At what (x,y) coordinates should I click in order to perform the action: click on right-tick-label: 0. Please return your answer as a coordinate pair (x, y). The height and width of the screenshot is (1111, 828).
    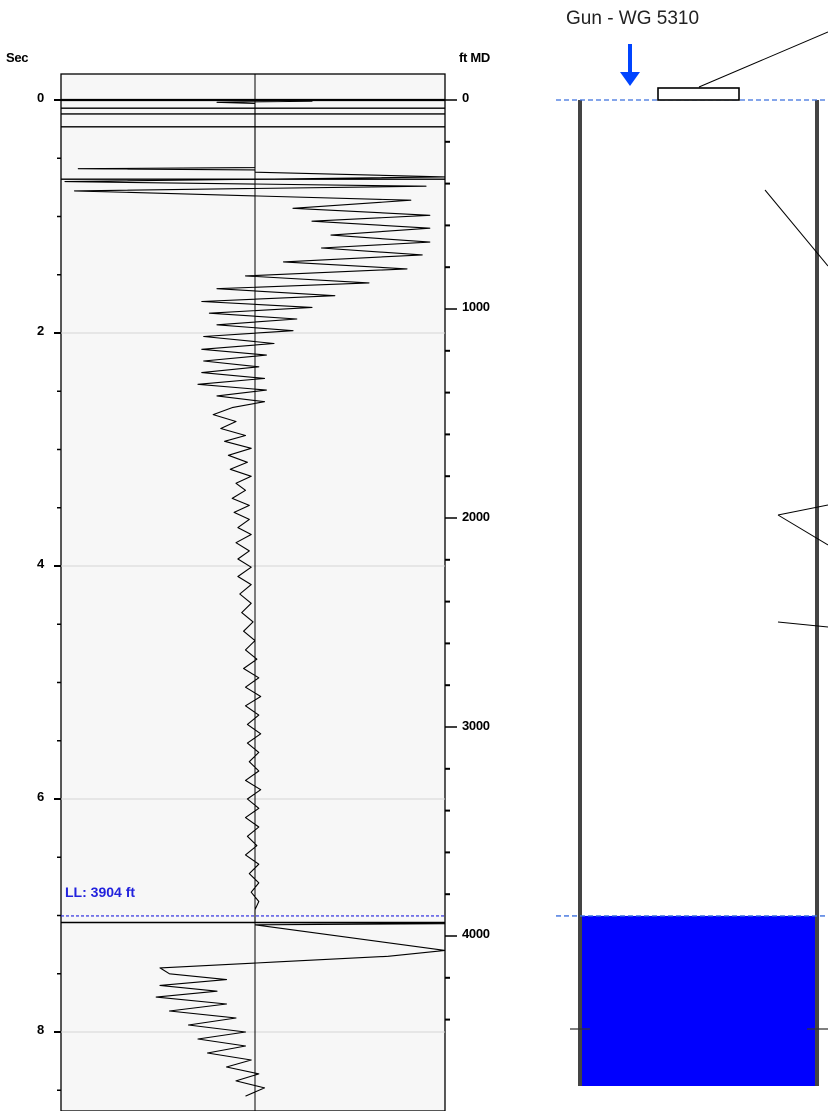
    Looking at the image, I should click on (465, 97).